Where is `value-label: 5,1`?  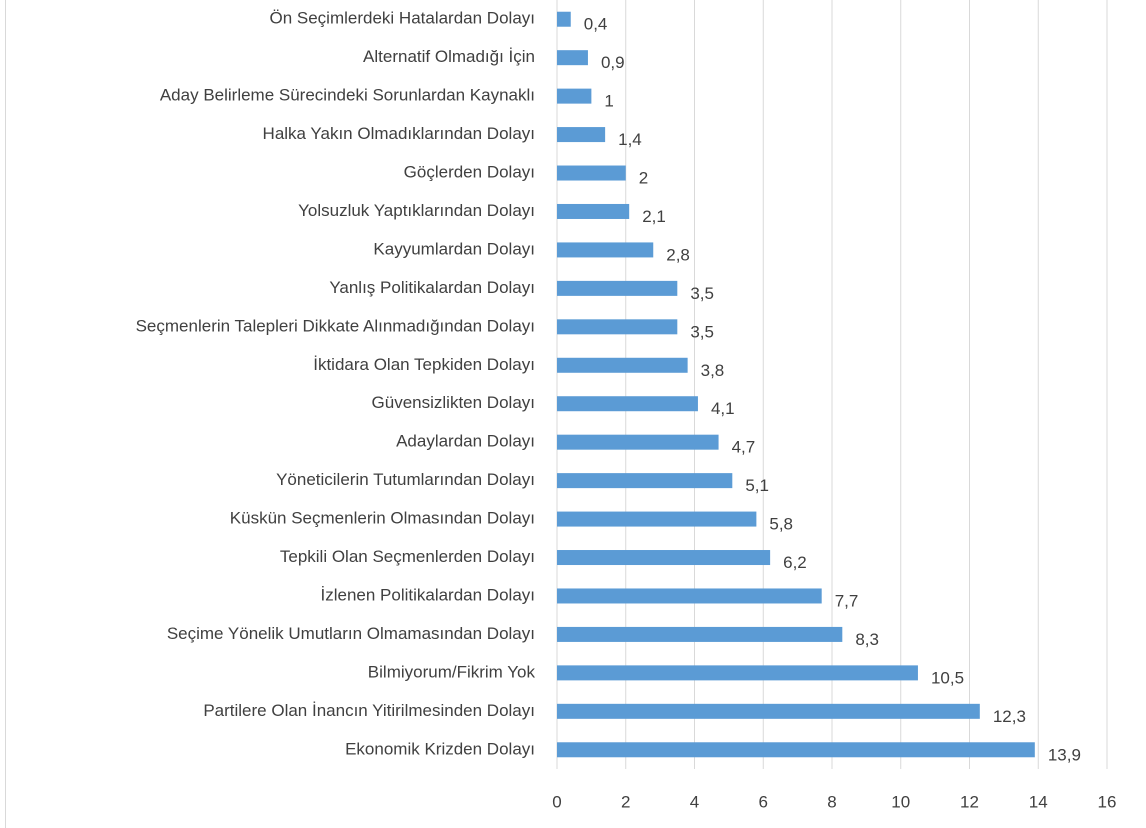
value-label: 5,1 is located at coordinates (757, 485).